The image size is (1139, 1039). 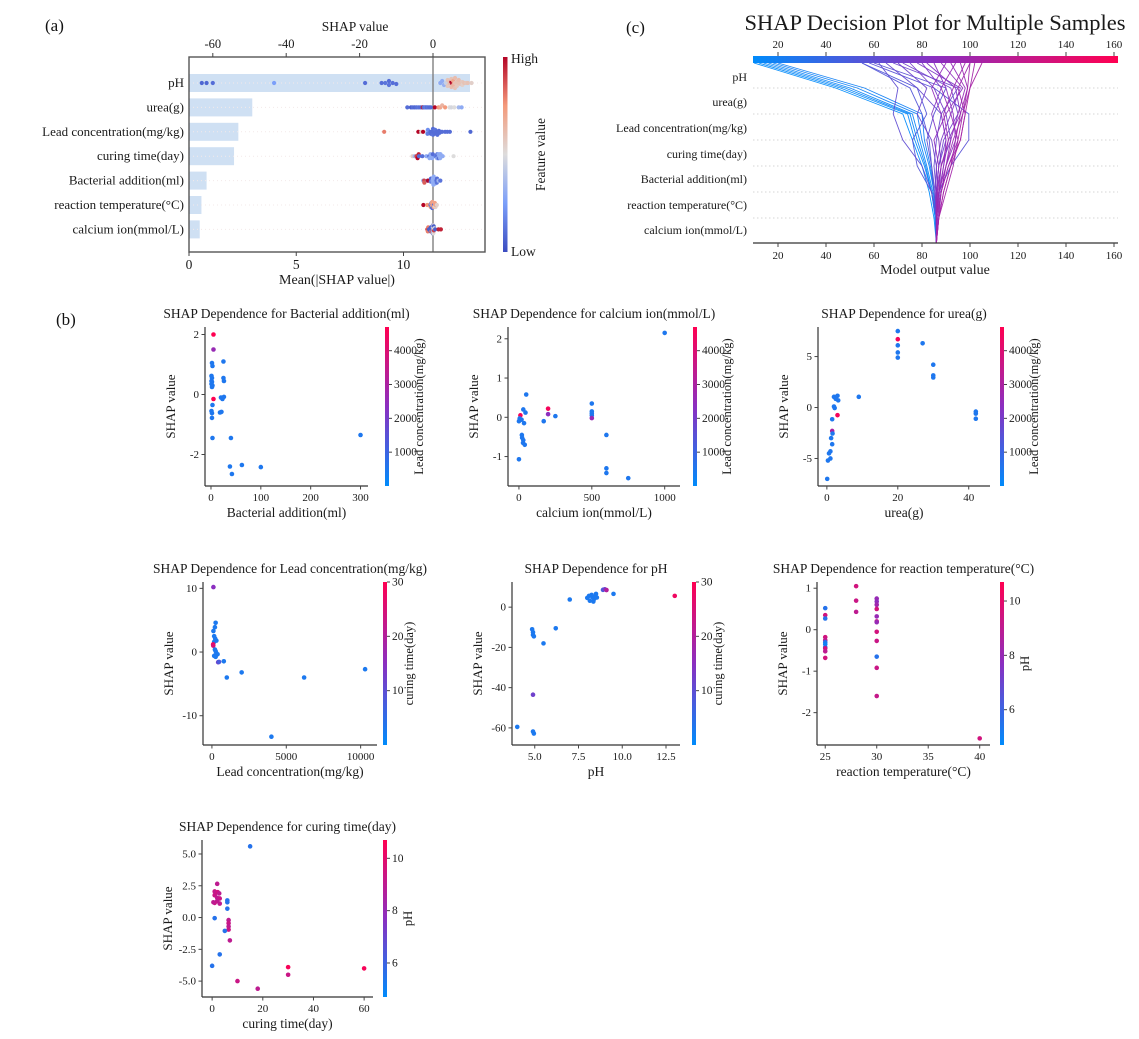 I want to click on svg-text: -60, so click(x=212, y=44).